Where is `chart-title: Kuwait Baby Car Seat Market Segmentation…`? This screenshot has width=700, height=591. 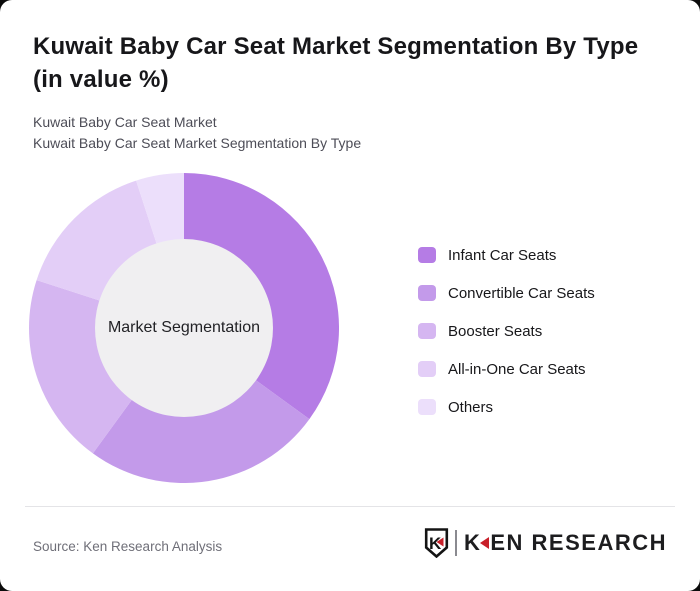
chart-title: Kuwait Baby Car Seat Market Segmentation… is located at coordinates (336, 63).